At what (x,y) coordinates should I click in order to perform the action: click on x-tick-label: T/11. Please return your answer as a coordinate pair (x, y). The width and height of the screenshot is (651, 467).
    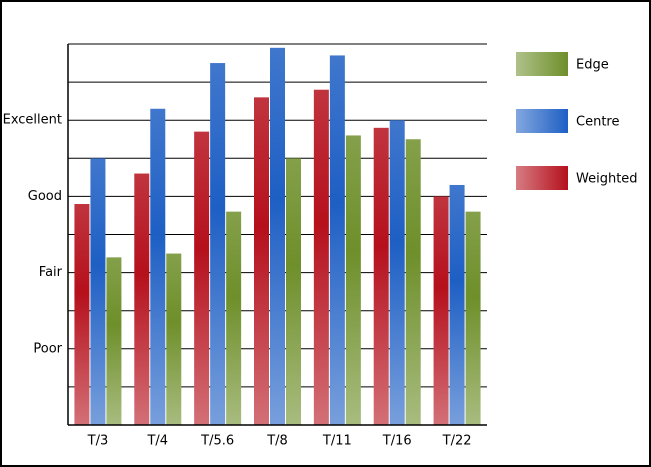
    Looking at the image, I should click on (337, 441).